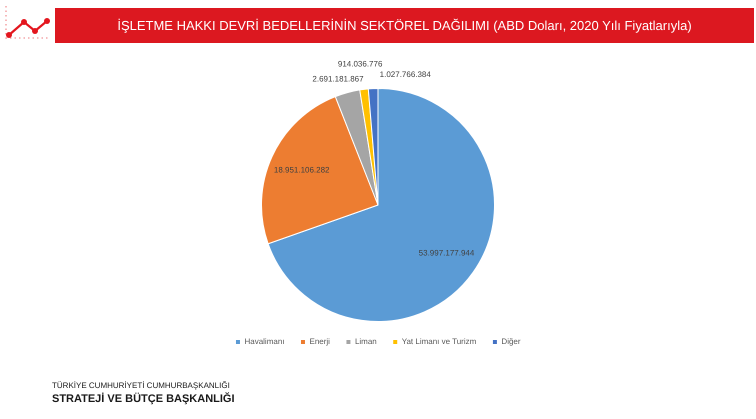  Describe the element at coordinates (439, 341) in the screenshot. I see `legend-label: Yat Limanı ve Turizm` at that location.